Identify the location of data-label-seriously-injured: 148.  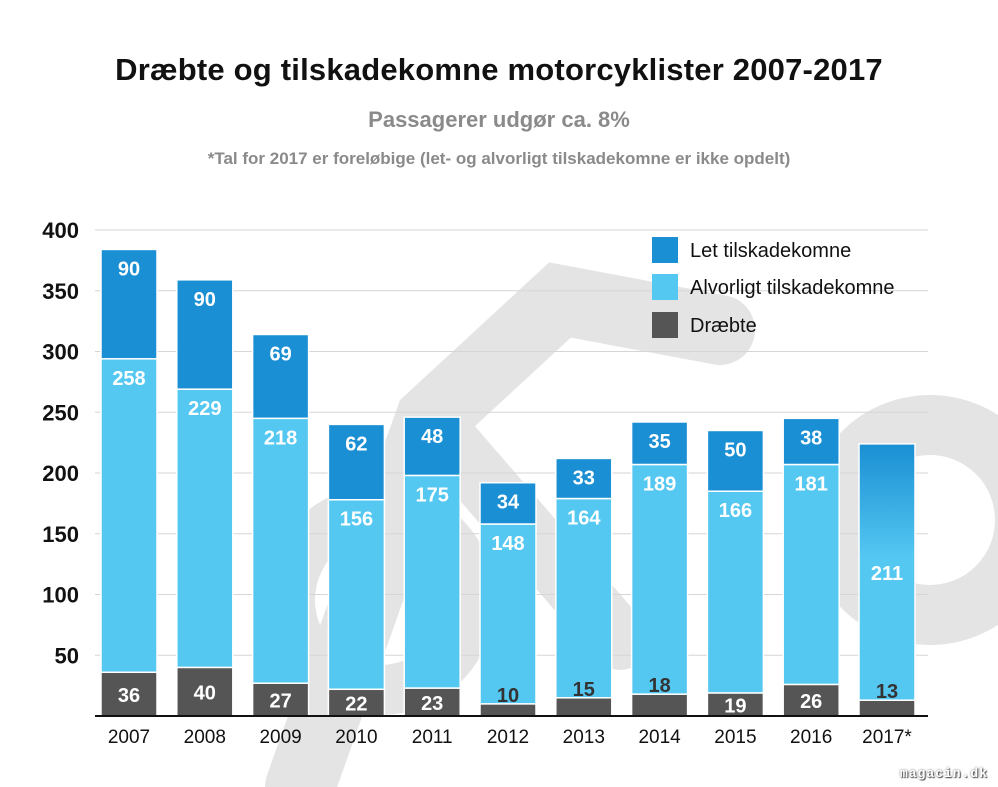
(507, 544).